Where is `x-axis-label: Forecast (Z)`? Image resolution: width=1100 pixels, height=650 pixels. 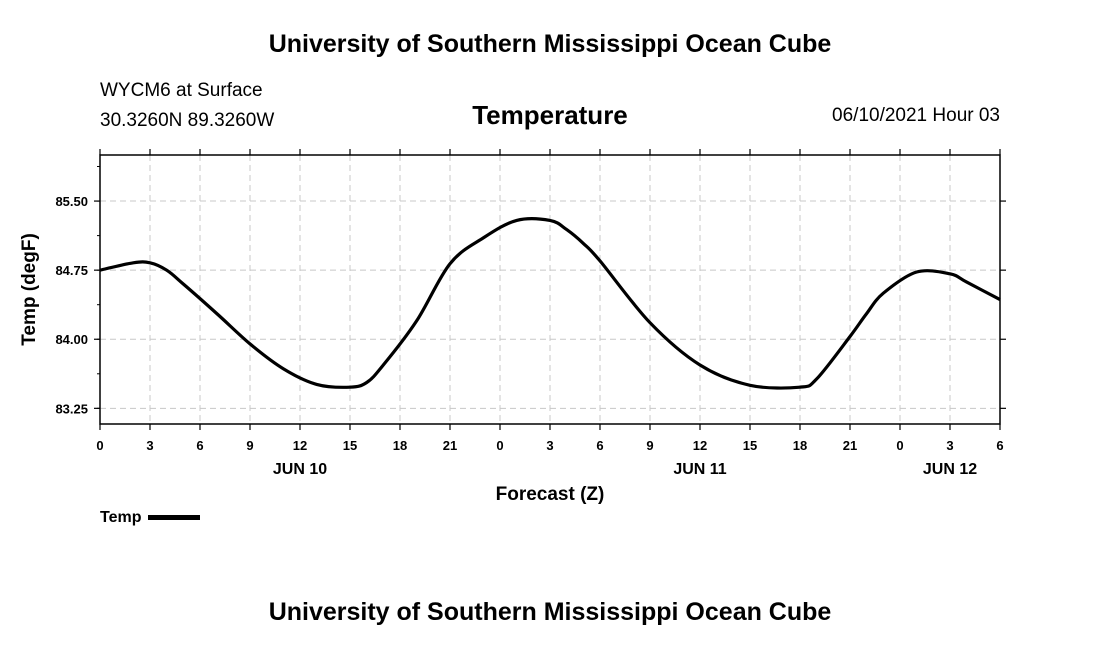 x-axis-label: Forecast (Z) is located at coordinates (550, 494).